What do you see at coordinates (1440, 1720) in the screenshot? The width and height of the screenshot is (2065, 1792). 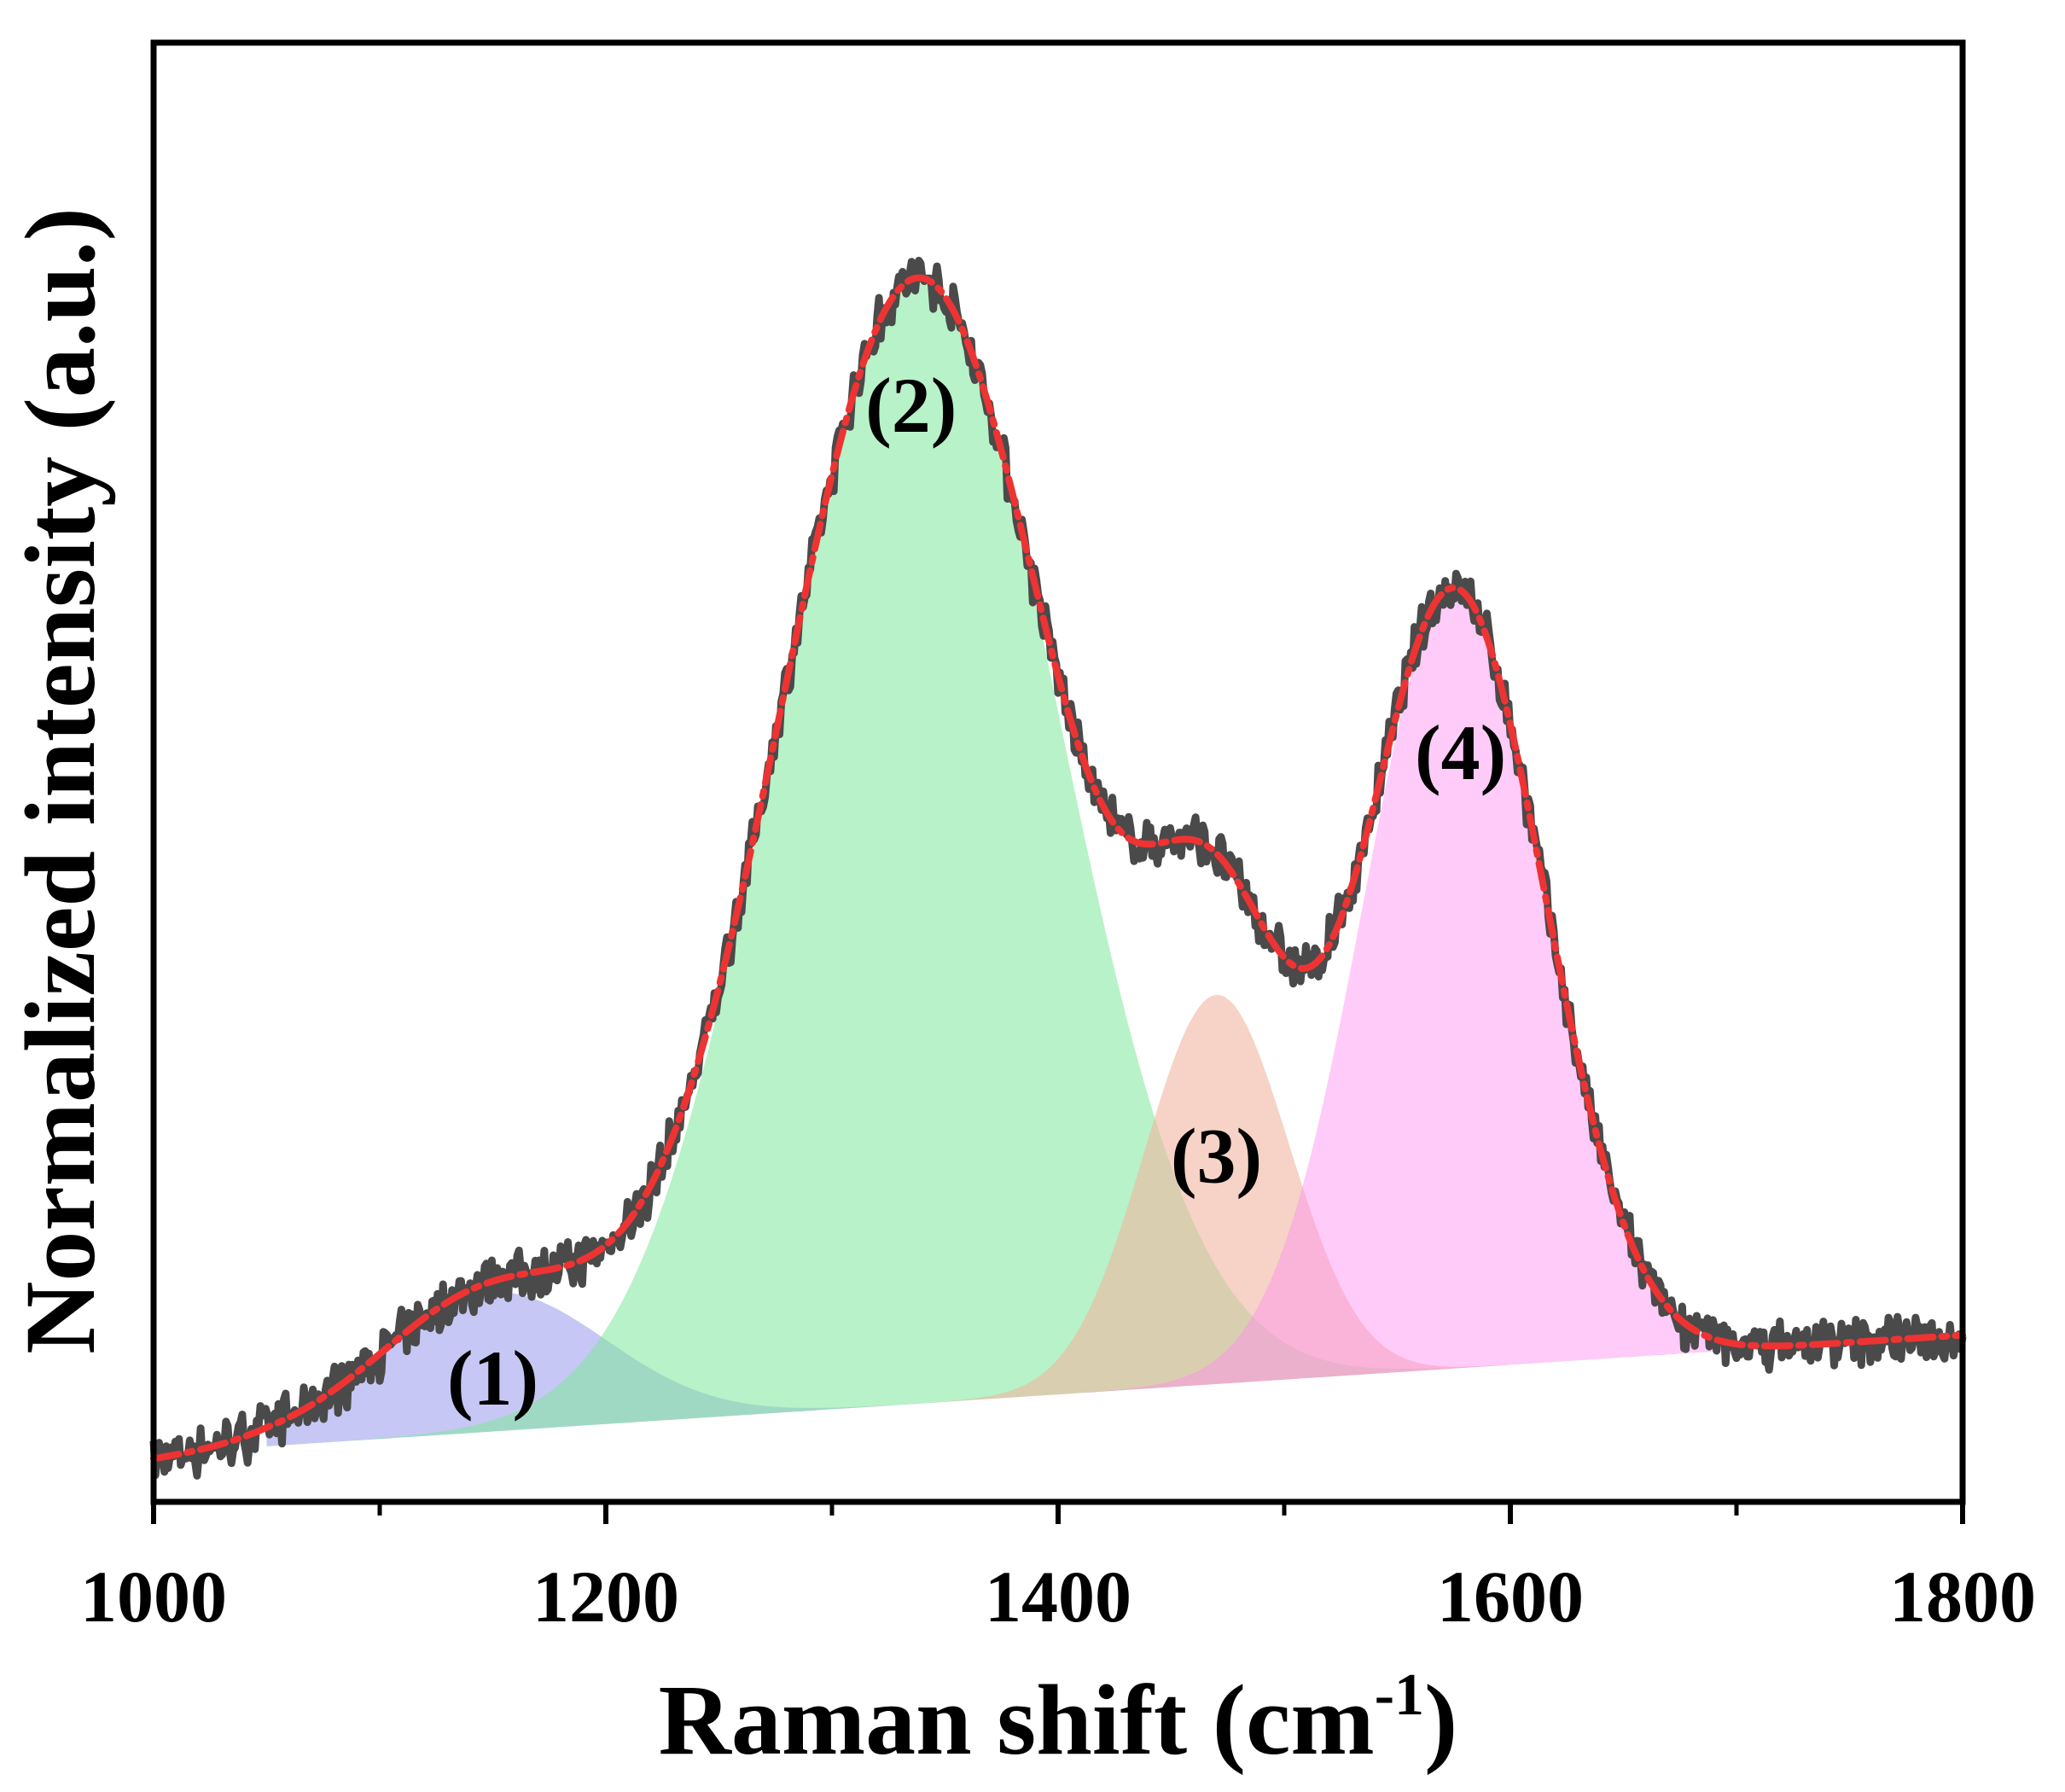 I see `x-axis-title-close: )` at bounding box center [1440, 1720].